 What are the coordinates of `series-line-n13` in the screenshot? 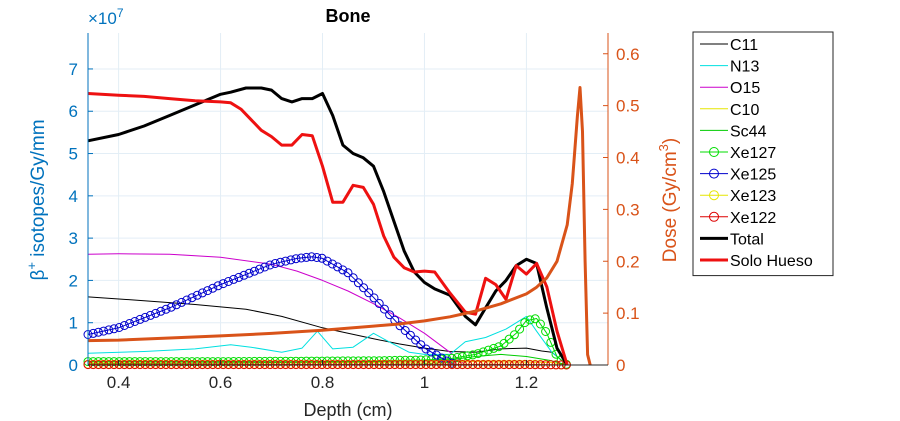 It's located at (327, 340).